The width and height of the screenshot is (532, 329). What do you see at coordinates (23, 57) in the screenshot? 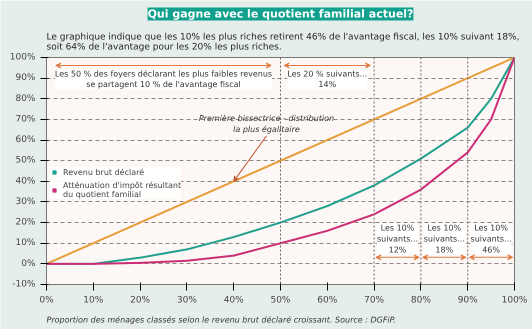
I see `y-tick-label: 100%` at bounding box center [23, 57].